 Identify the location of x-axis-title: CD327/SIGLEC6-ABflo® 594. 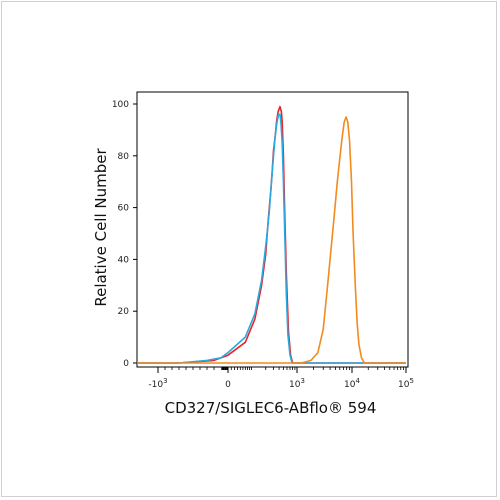
(271, 408).